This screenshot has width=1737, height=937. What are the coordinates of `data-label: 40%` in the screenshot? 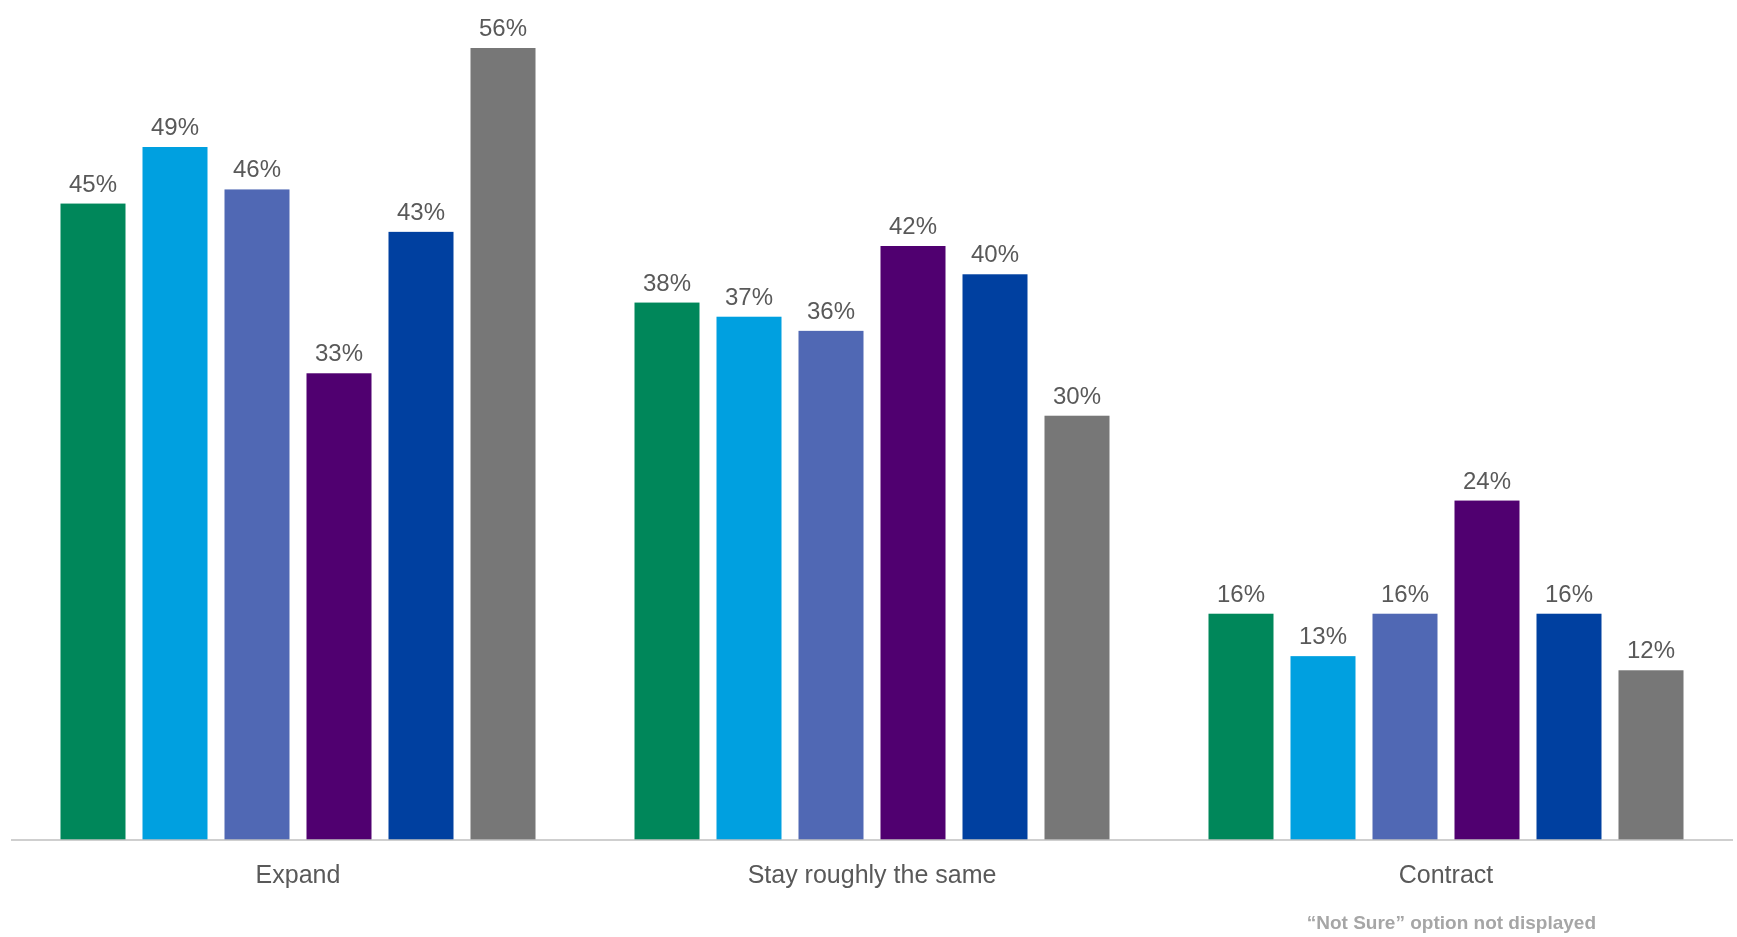 It's located at (995, 254).